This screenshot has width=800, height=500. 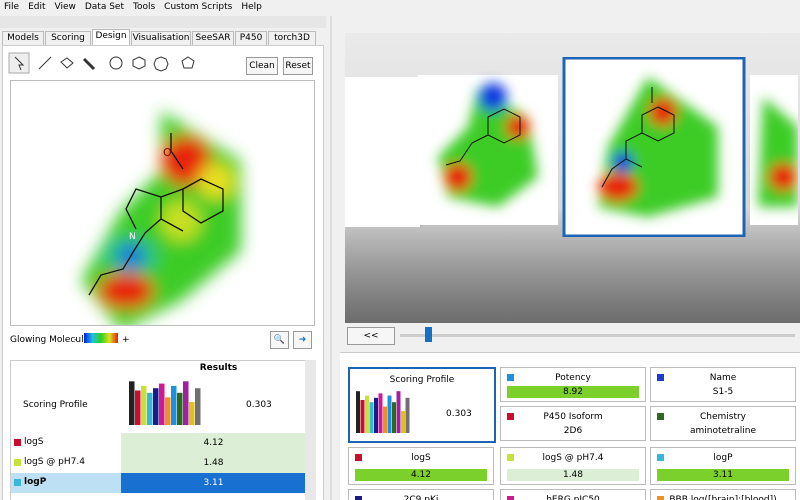 I want to click on card-title: logS, so click(x=421, y=458).